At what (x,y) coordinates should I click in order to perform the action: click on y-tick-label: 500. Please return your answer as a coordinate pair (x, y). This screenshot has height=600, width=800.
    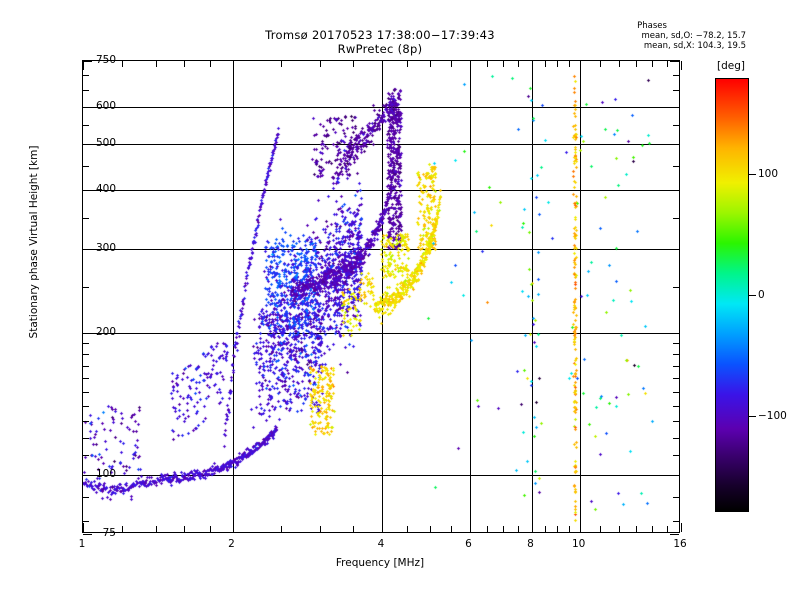
    Looking at the image, I should click on (105, 143).